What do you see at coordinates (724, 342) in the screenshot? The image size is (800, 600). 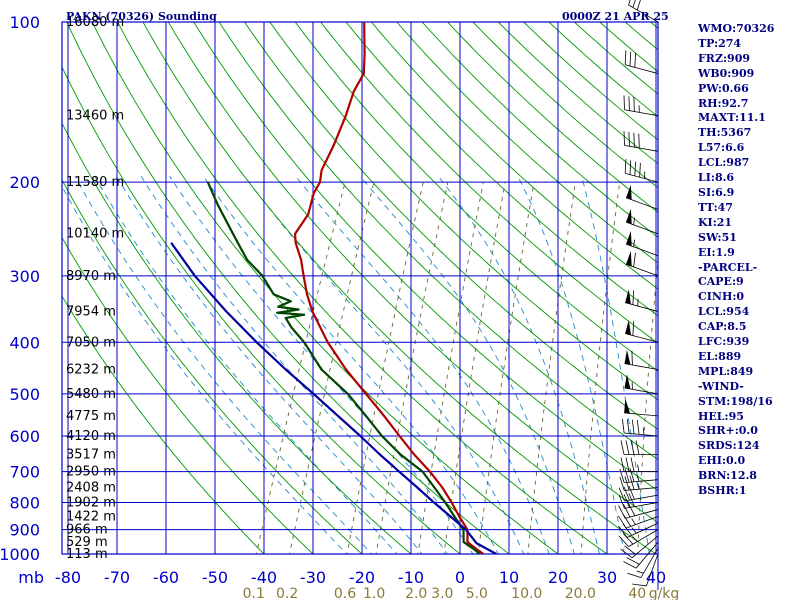 I see `stat-item: LFC:939` at bounding box center [724, 342].